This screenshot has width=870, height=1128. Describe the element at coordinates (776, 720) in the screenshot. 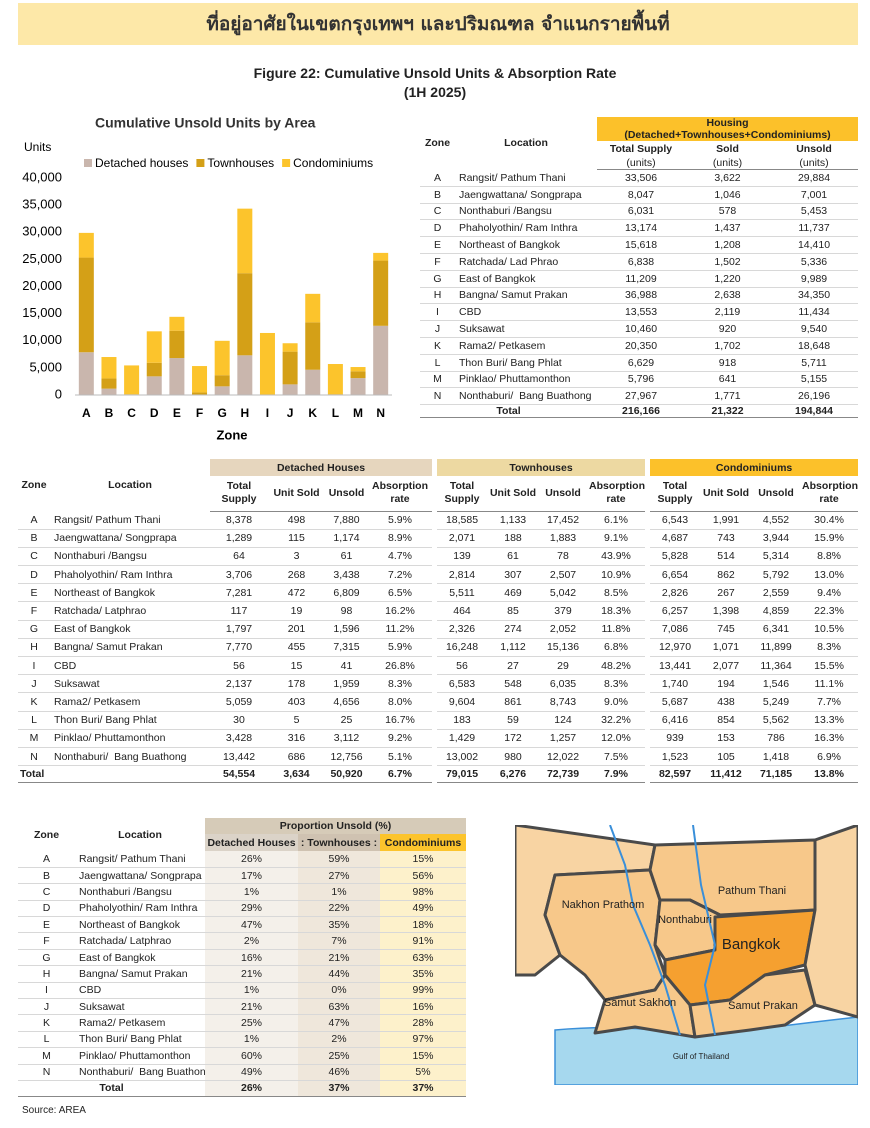

I see `value-cell: 5,562` at that location.